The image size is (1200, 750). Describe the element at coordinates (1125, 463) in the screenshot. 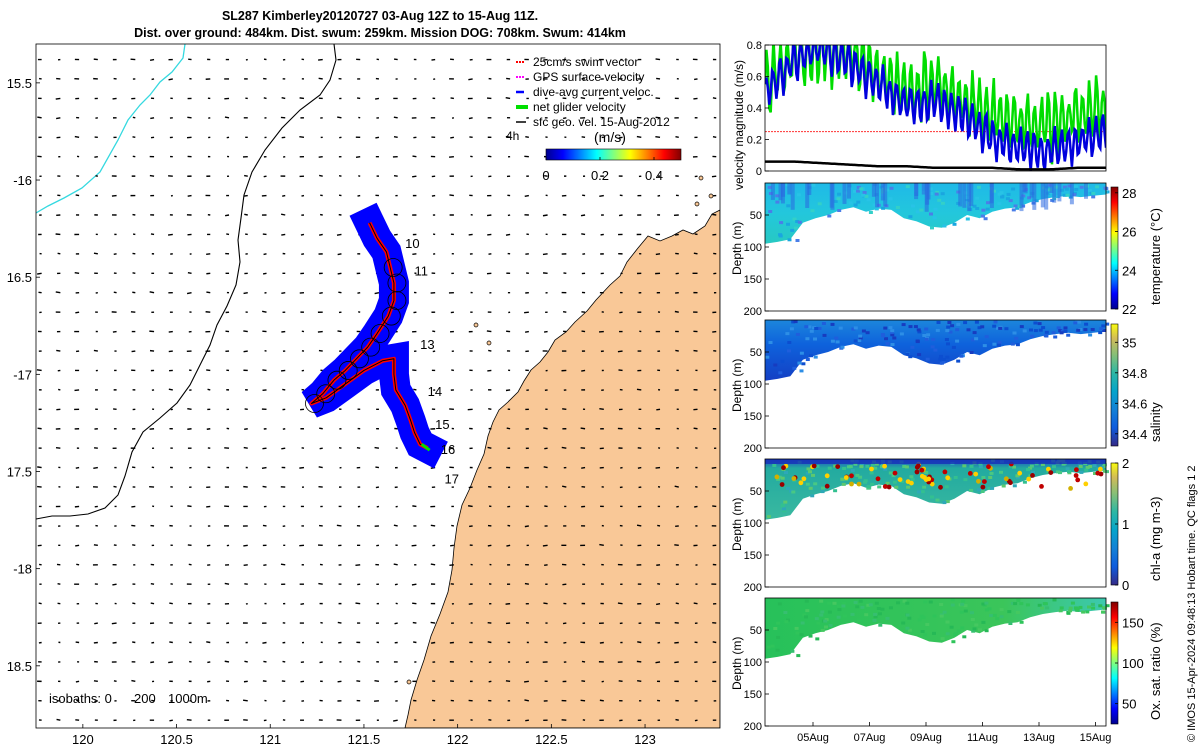

I see `colorbar-tick-label: 2` at that location.